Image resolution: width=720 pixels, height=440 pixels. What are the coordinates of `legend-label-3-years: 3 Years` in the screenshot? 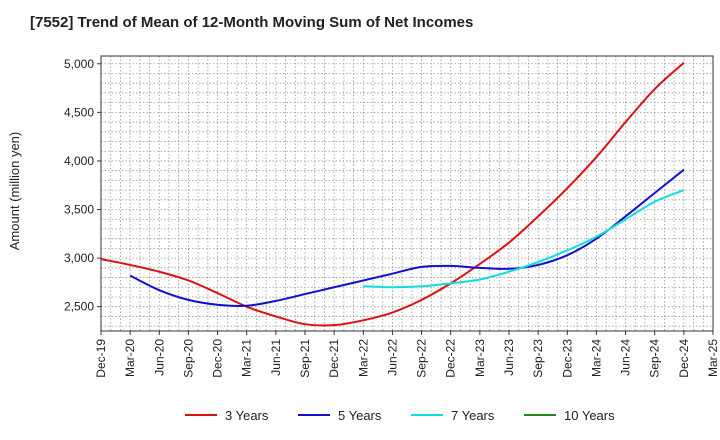 It's located at (247, 415).